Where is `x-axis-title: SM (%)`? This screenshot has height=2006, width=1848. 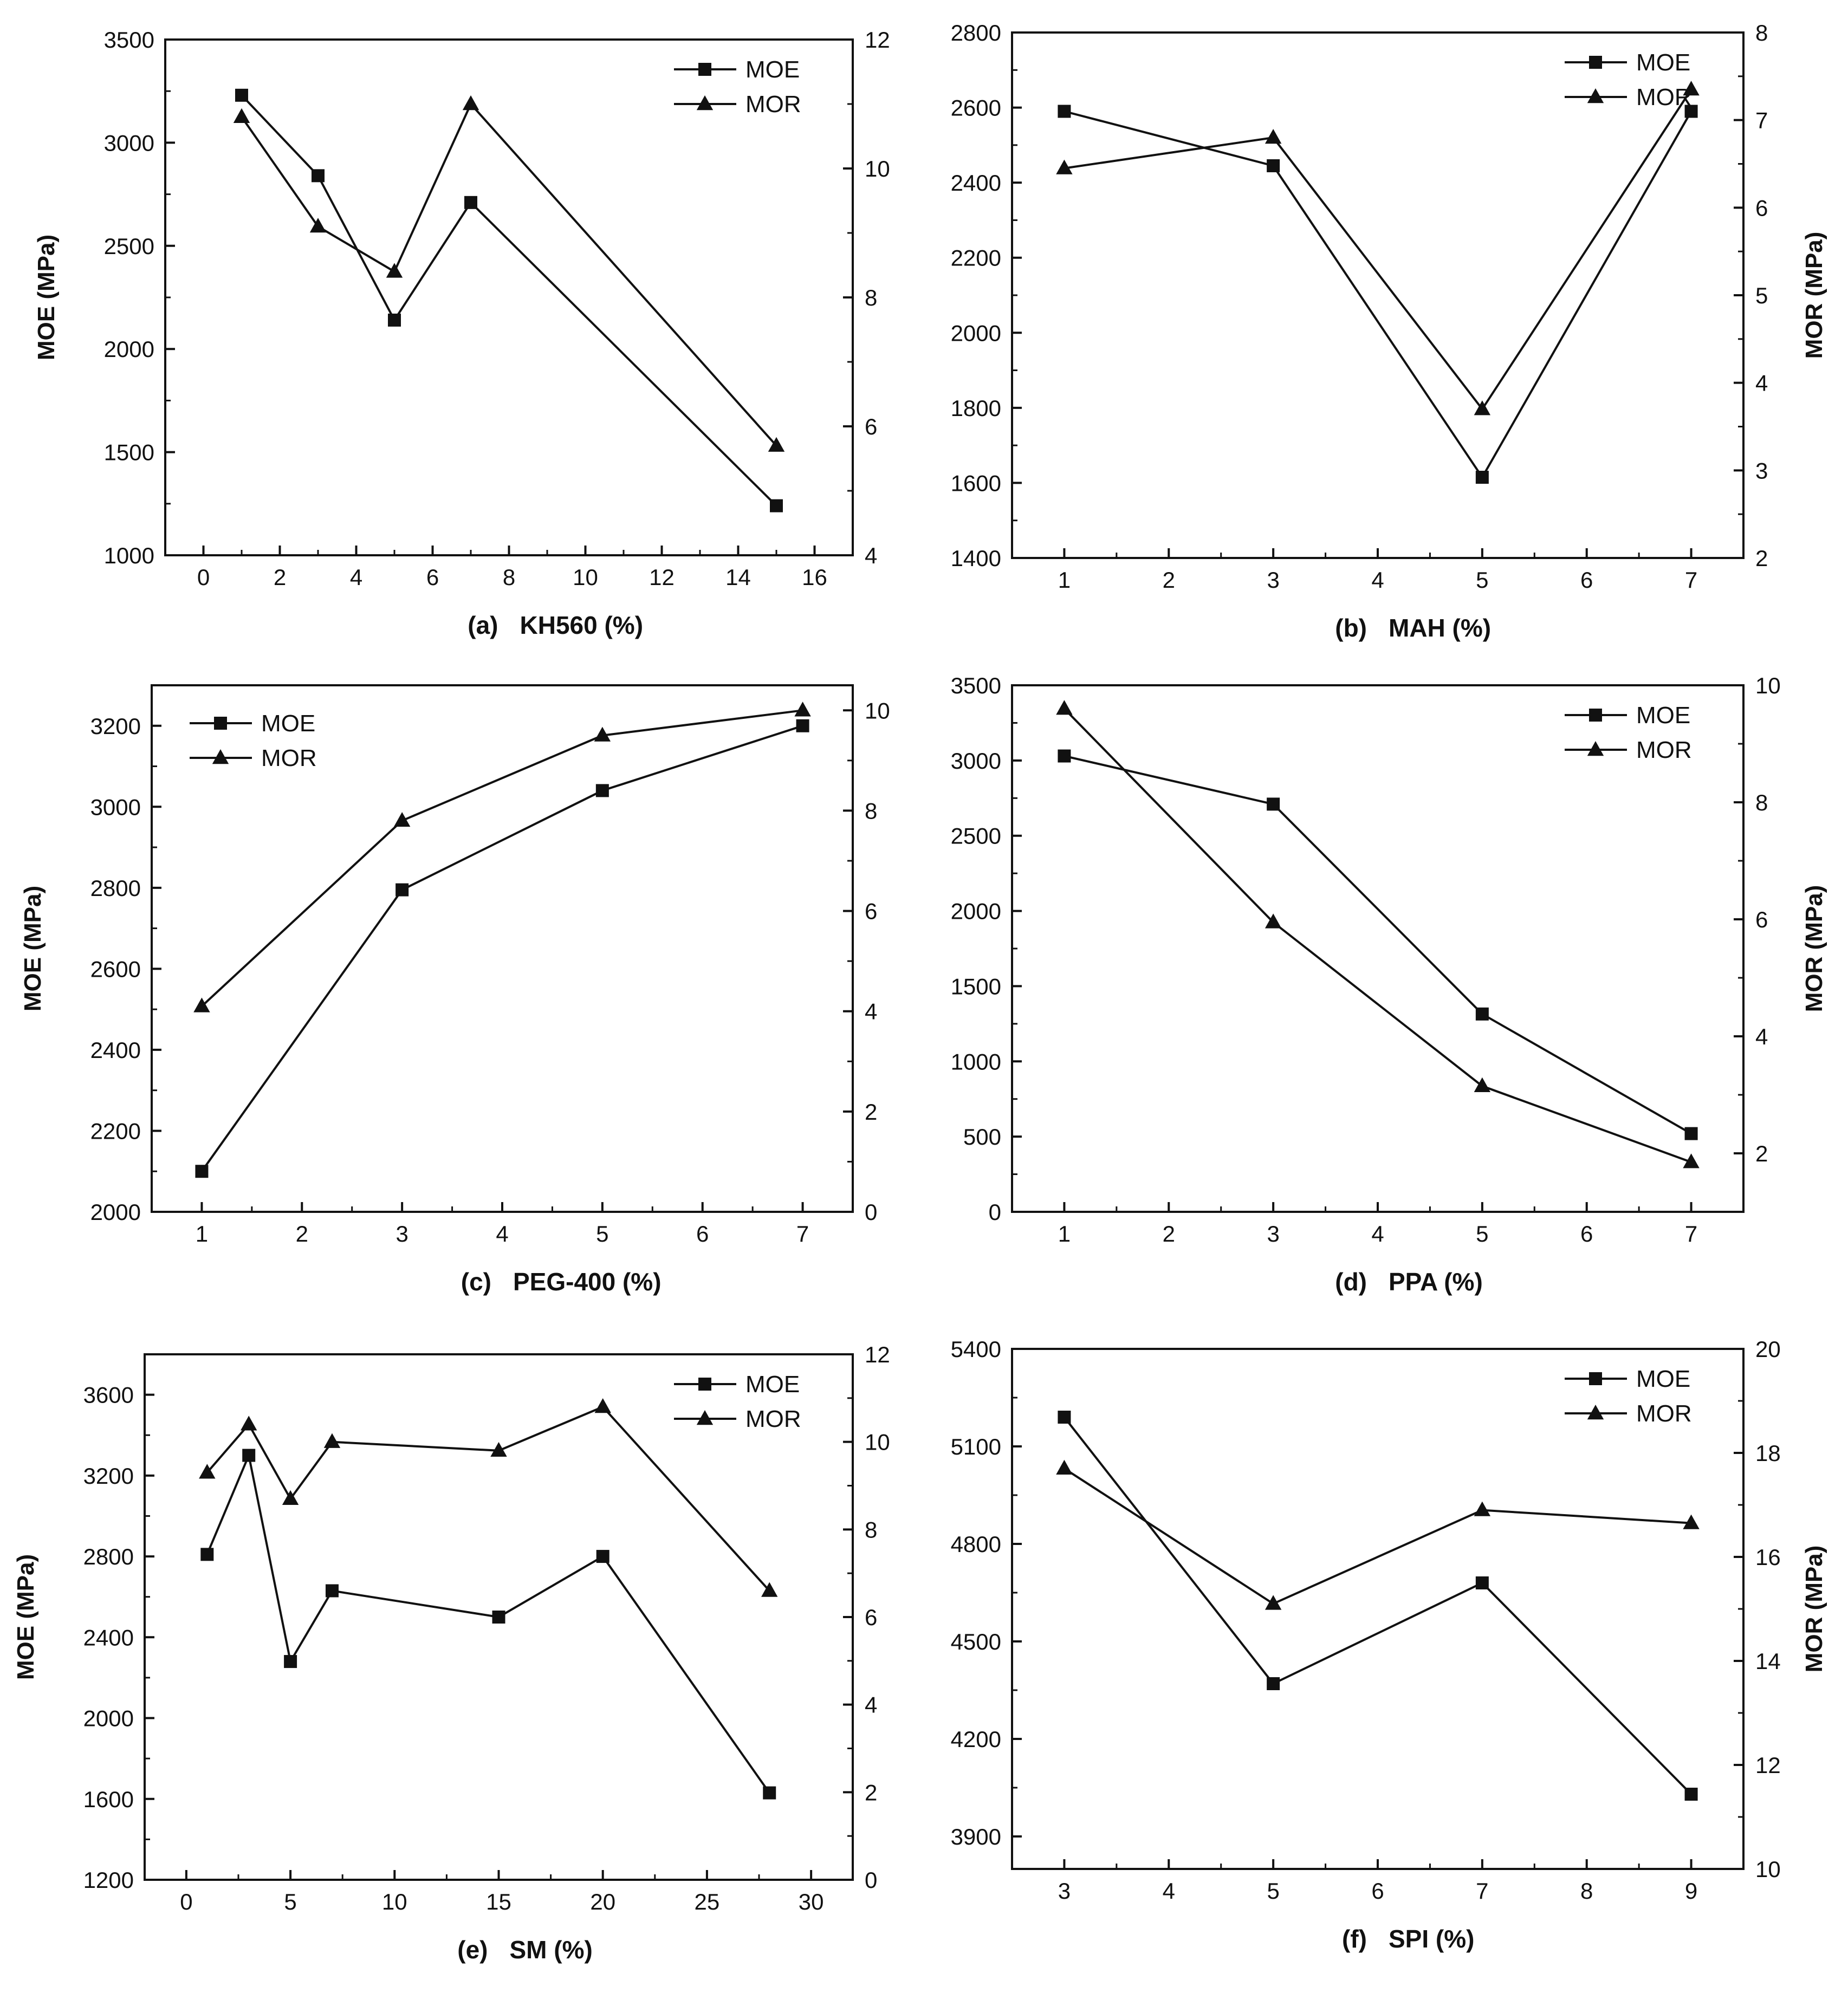 x-axis-title: SM (%) is located at coordinates (551, 1950).